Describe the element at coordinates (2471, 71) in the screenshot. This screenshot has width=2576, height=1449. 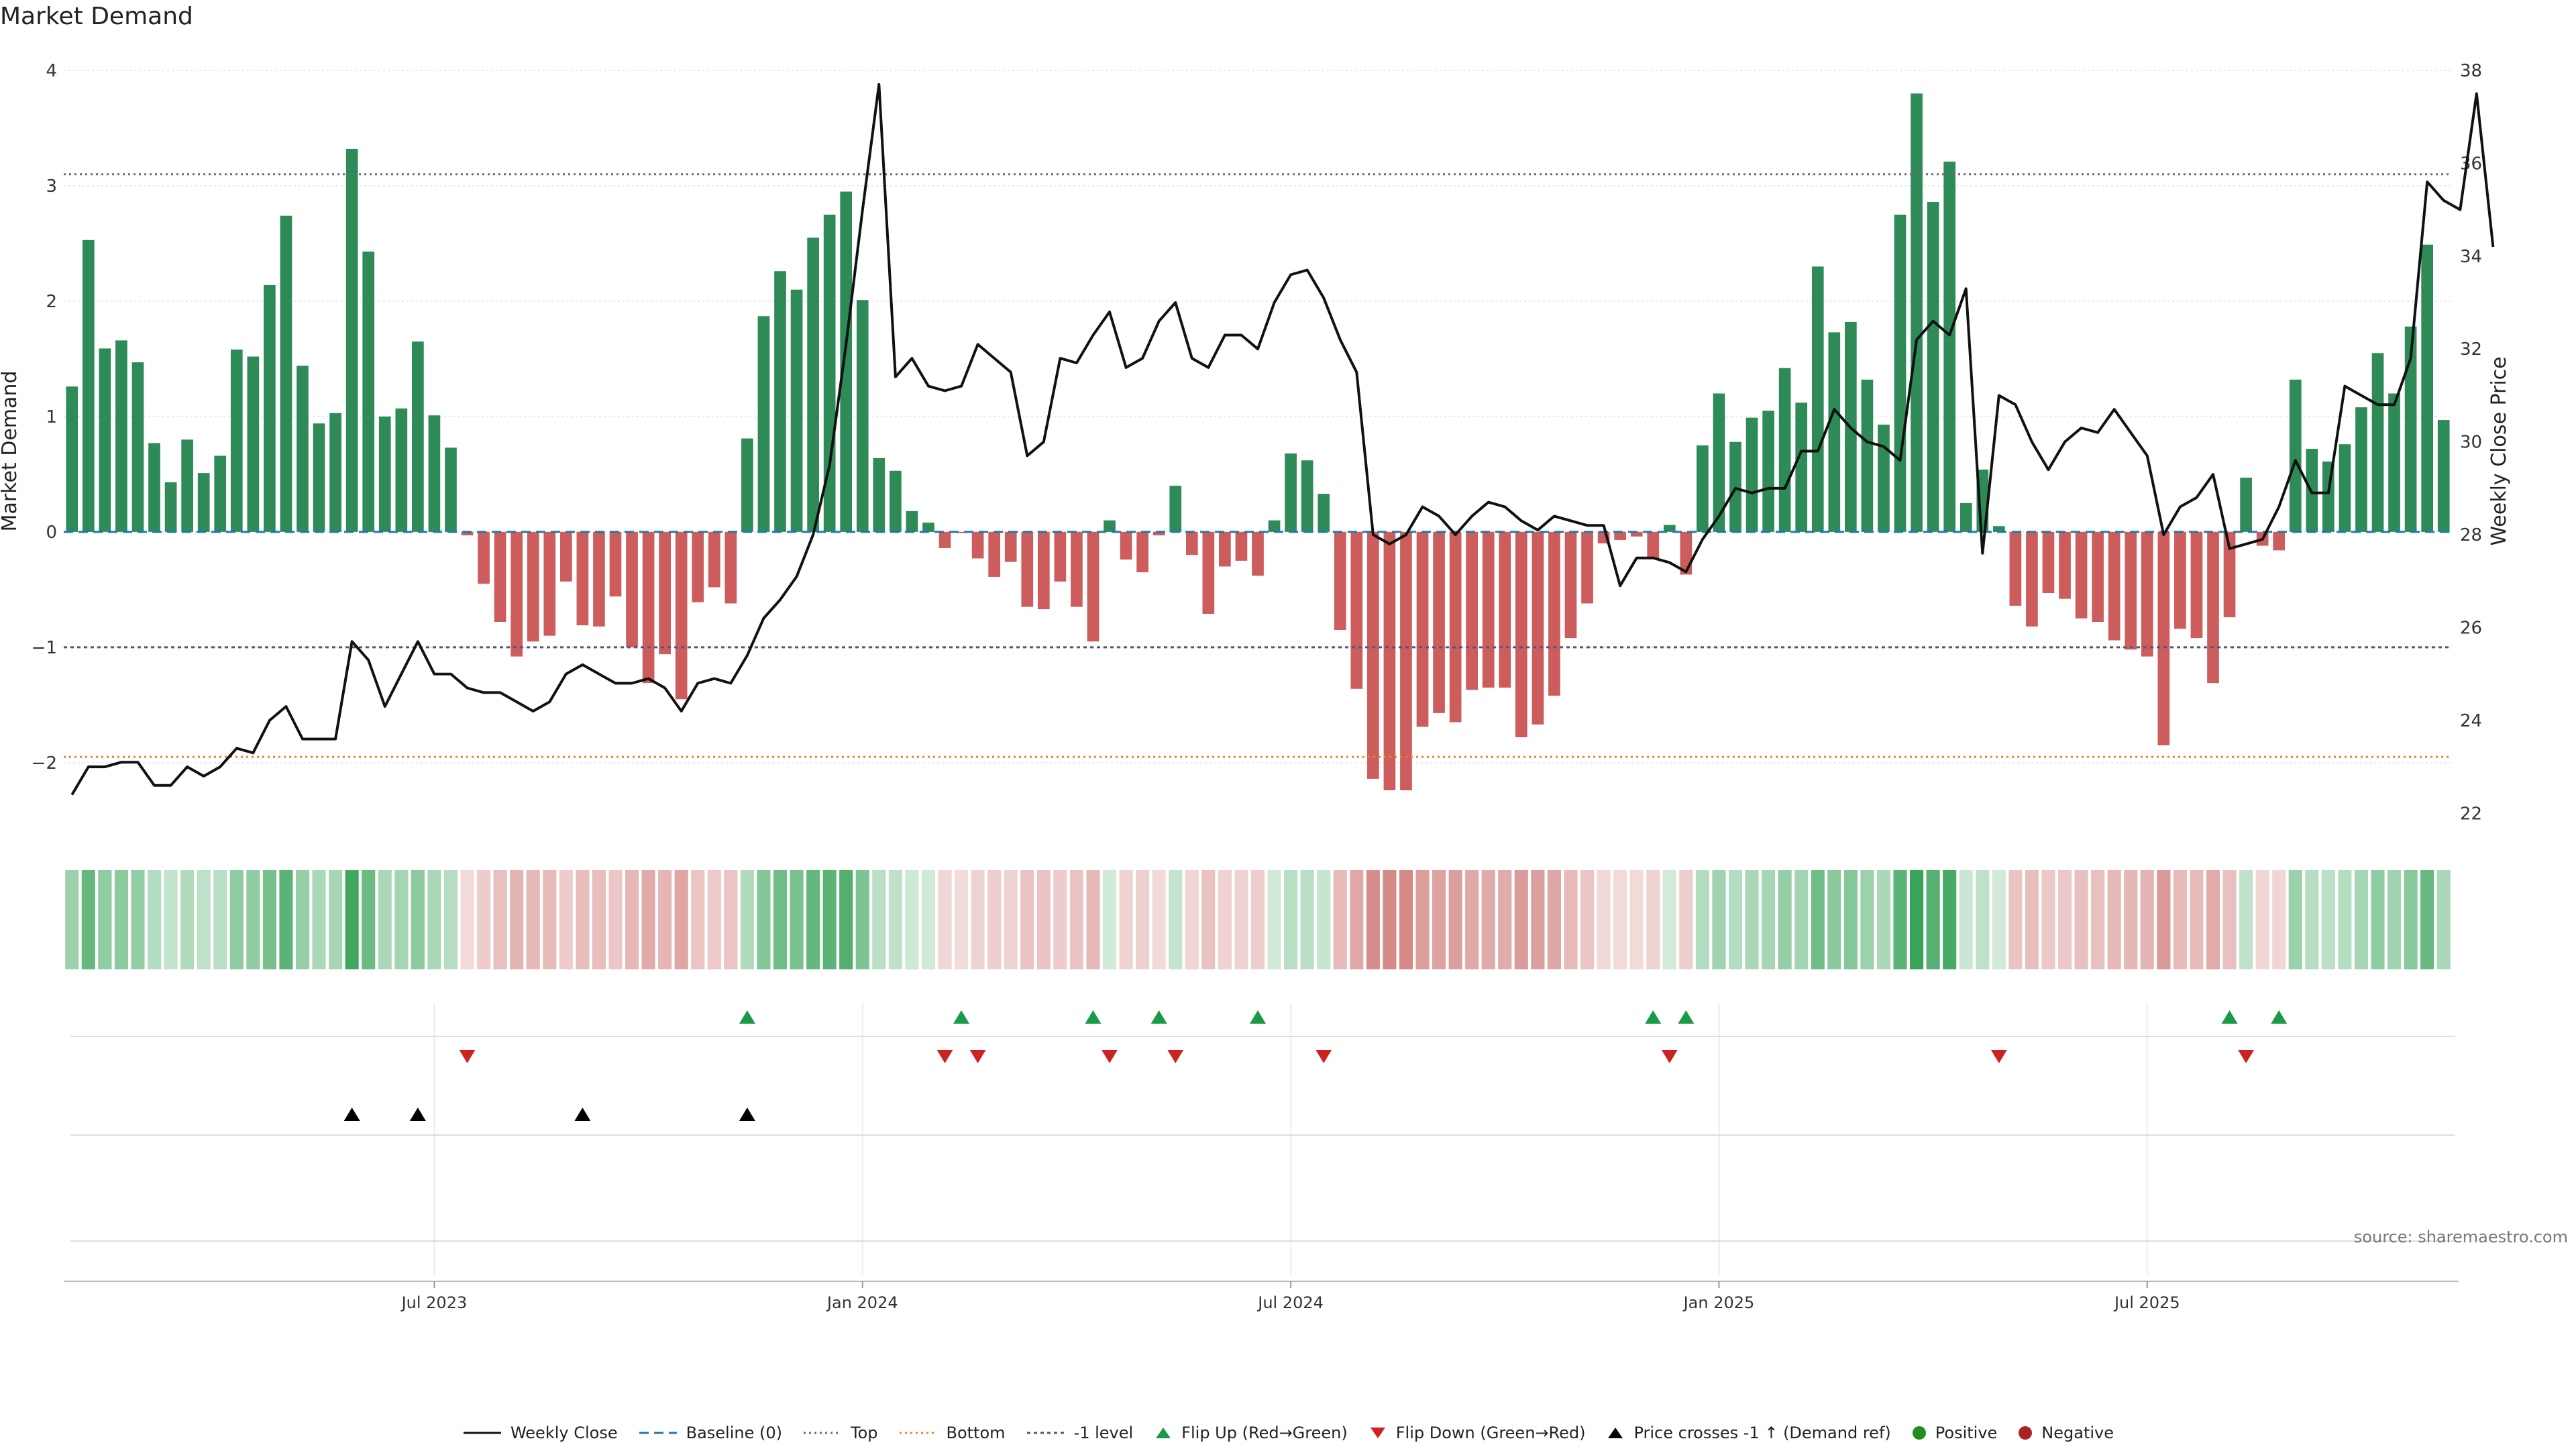
I see `y2-tick-label: 38` at that location.